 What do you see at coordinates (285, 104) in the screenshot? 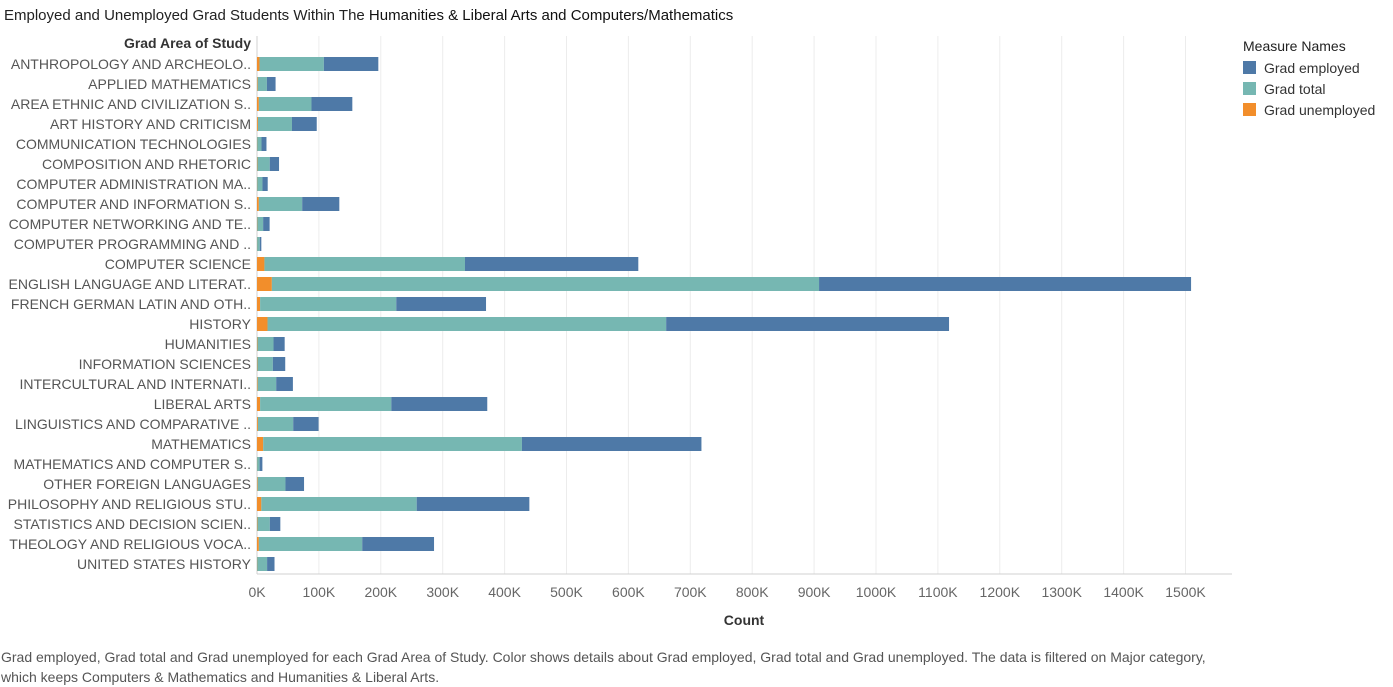
I see `bar-grad-total-area-ethnic-and-civilization-s` at bounding box center [285, 104].